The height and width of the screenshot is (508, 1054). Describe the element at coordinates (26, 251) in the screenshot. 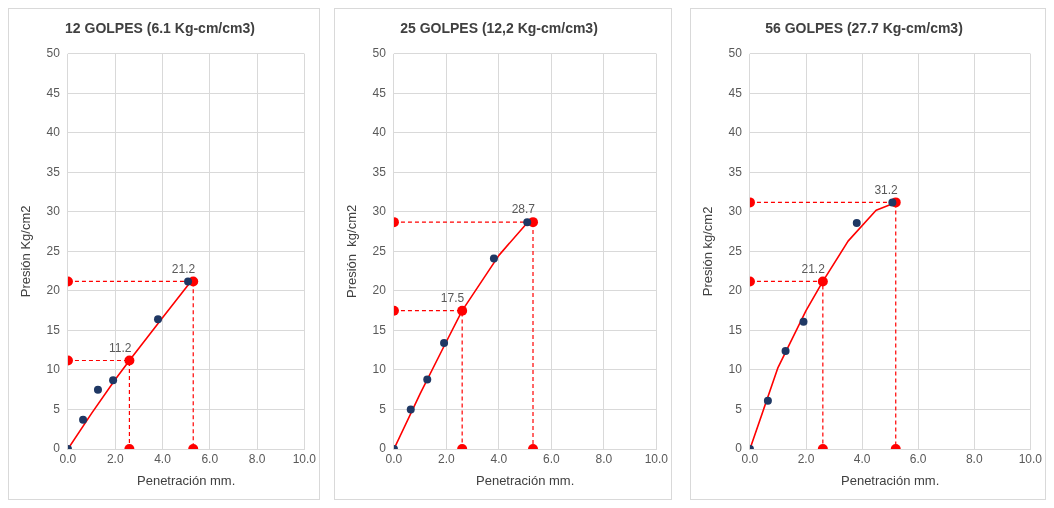

I see `y-axis-title: Presión Kg/cm2` at that location.